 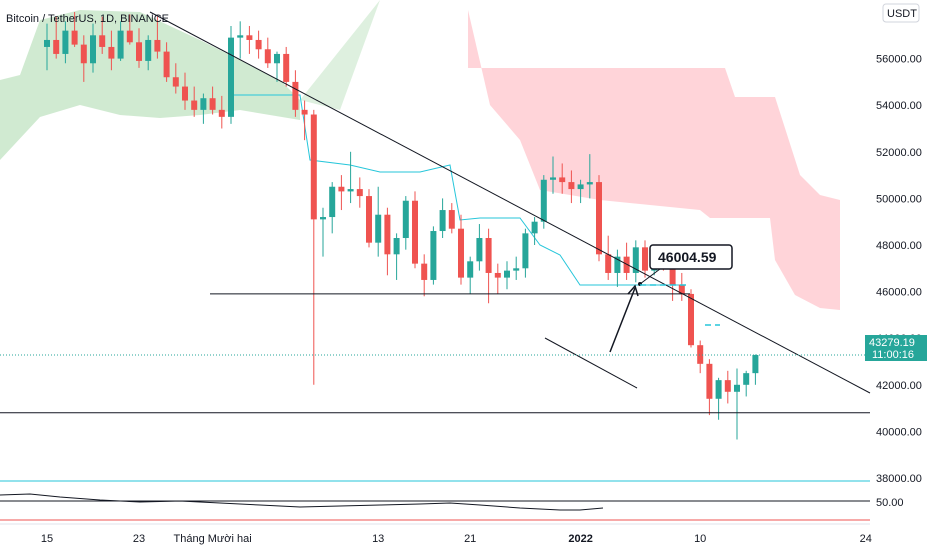 What do you see at coordinates (700, 539) in the screenshot?
I see `x-tick-label: 10` at bounding box center [700, 539].